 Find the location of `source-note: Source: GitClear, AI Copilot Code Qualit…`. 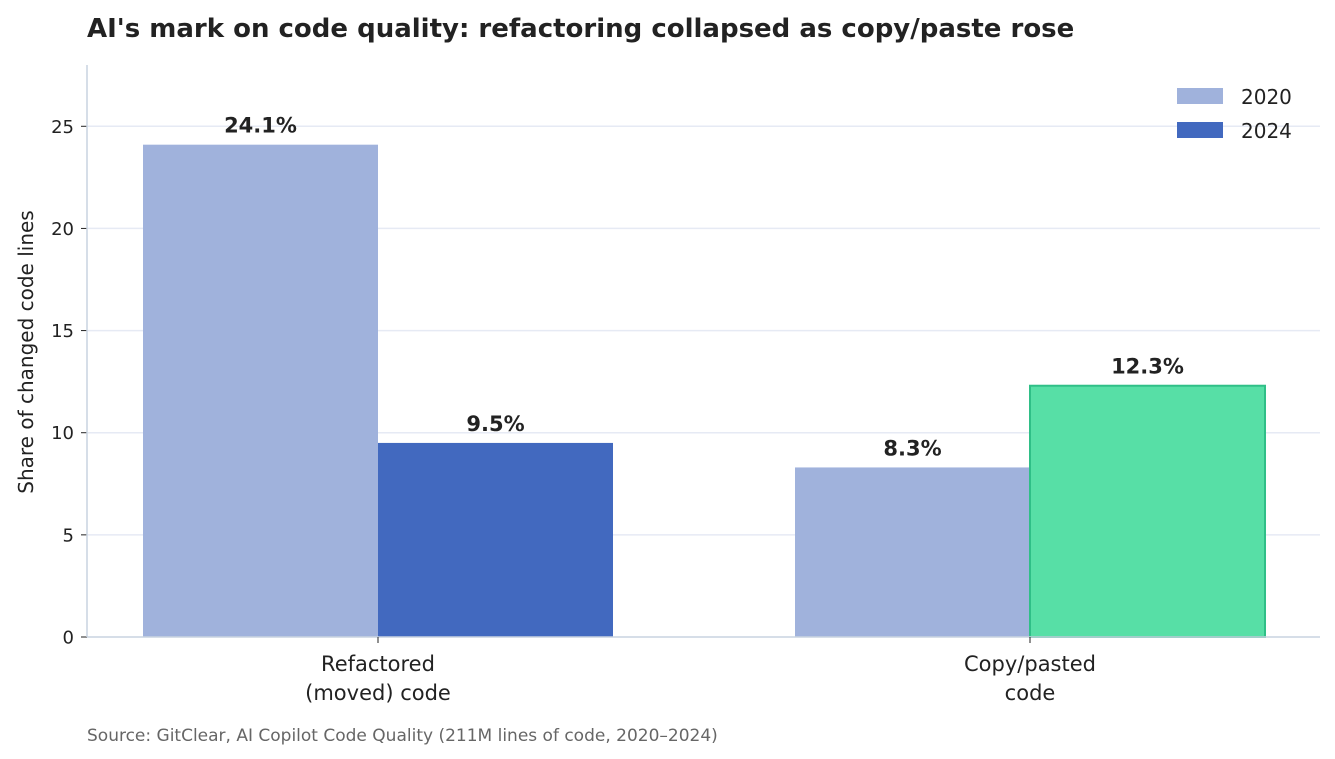

source-note: Source: GitClear, AI Copilot Code Qualit… is located at coordinates (402, 736).